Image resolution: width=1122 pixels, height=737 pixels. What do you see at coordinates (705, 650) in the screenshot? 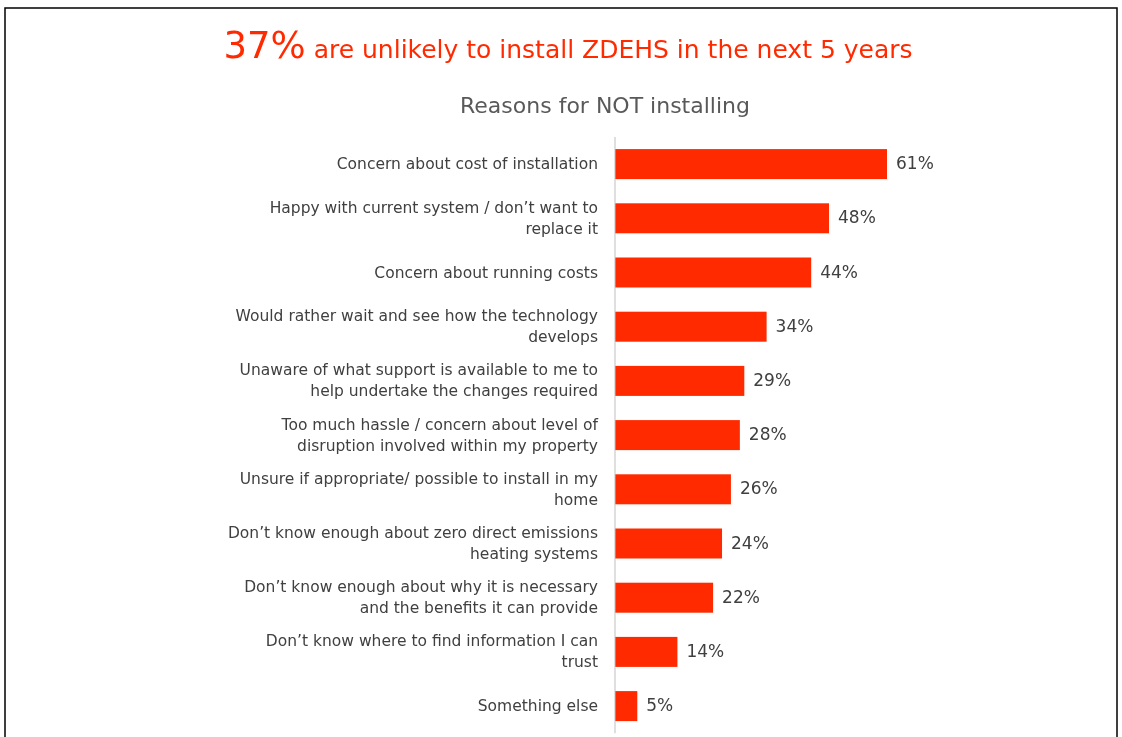
I see `data-label: 14%` at bounding box center [705, 650].